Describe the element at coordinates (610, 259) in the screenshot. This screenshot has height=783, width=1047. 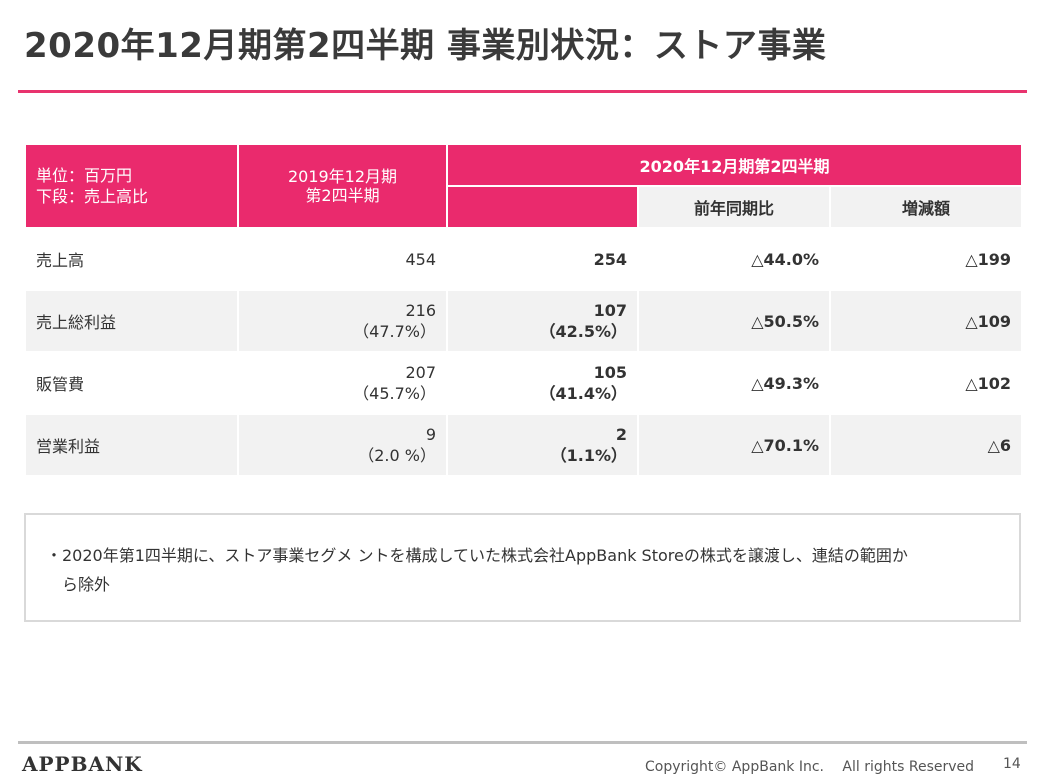
I see `current-value: 254` at that location.